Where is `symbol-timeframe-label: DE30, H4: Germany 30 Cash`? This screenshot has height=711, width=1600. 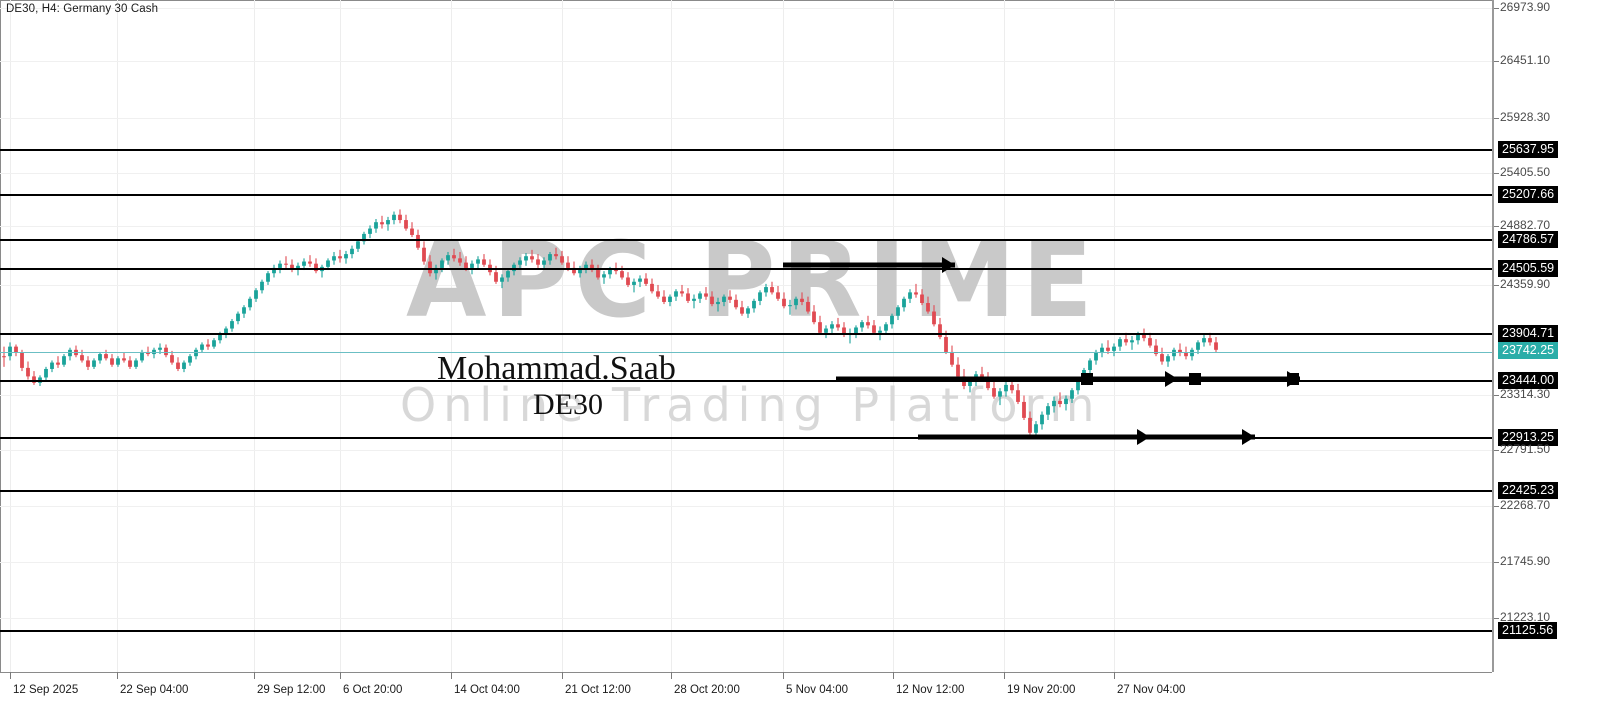
symbol-timeframe-label: DE30, H4: Germany 30 Cash is located at coordinates (82, 9).